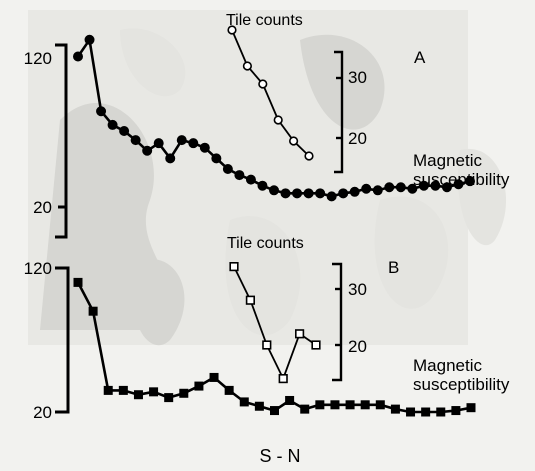 The height and width of the screenshot is (471, 535). What do you see at coordinates (42, 207) in the screenshot?
I see `panel-a-y-tick-bottom: 20` at bounding box center [42, 207].